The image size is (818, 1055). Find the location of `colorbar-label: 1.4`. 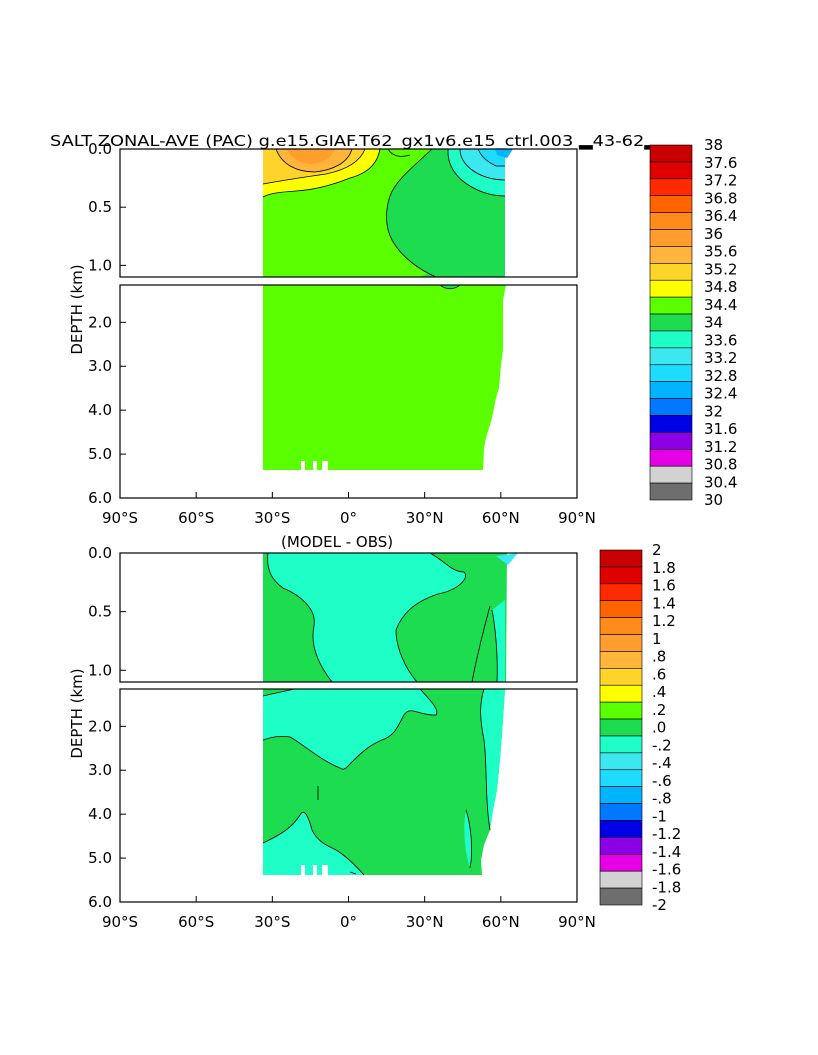

colorbar-label: 1.4 is located at coordinates (664, 603).